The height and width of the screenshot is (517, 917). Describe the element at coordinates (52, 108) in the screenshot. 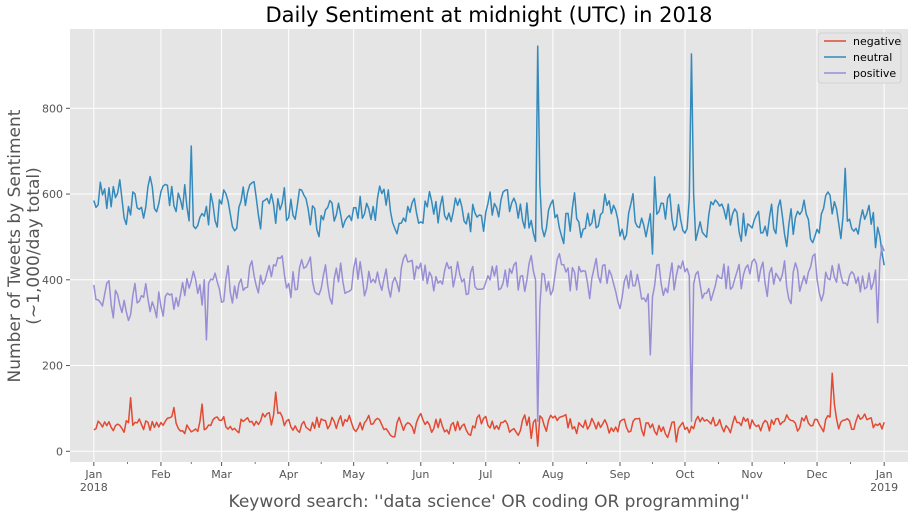

I see `y-tick-label: 800` at that location.